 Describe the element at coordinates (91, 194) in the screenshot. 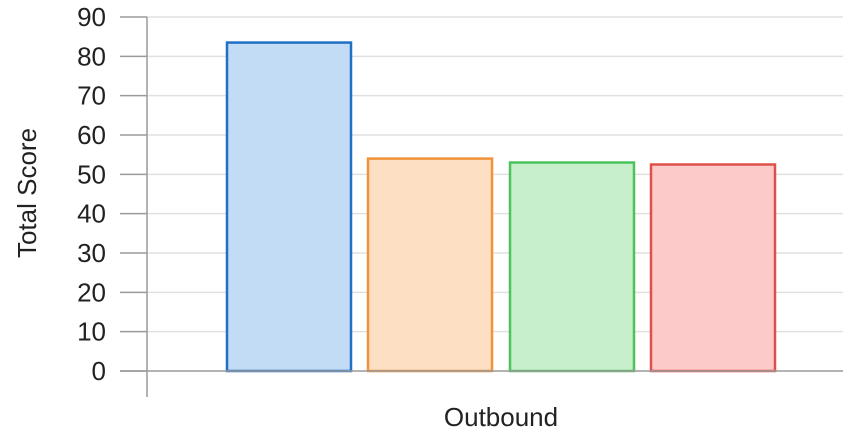

I see `y-tick-labels: 0 10 20 30 40 50 60 70 80 90` at that location.